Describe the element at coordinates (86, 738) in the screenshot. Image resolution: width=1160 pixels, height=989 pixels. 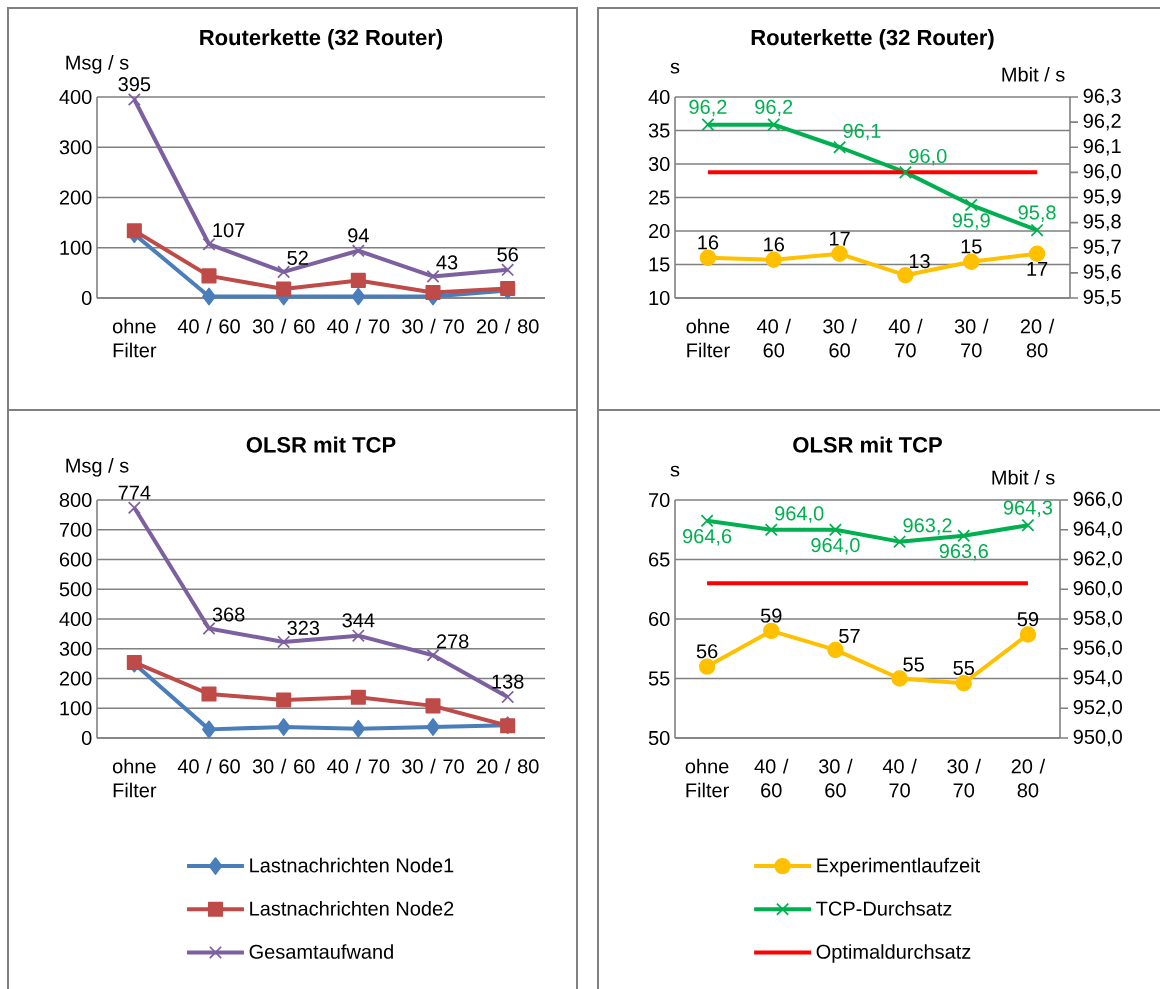
I see `y-tick-label: 0` at that location.